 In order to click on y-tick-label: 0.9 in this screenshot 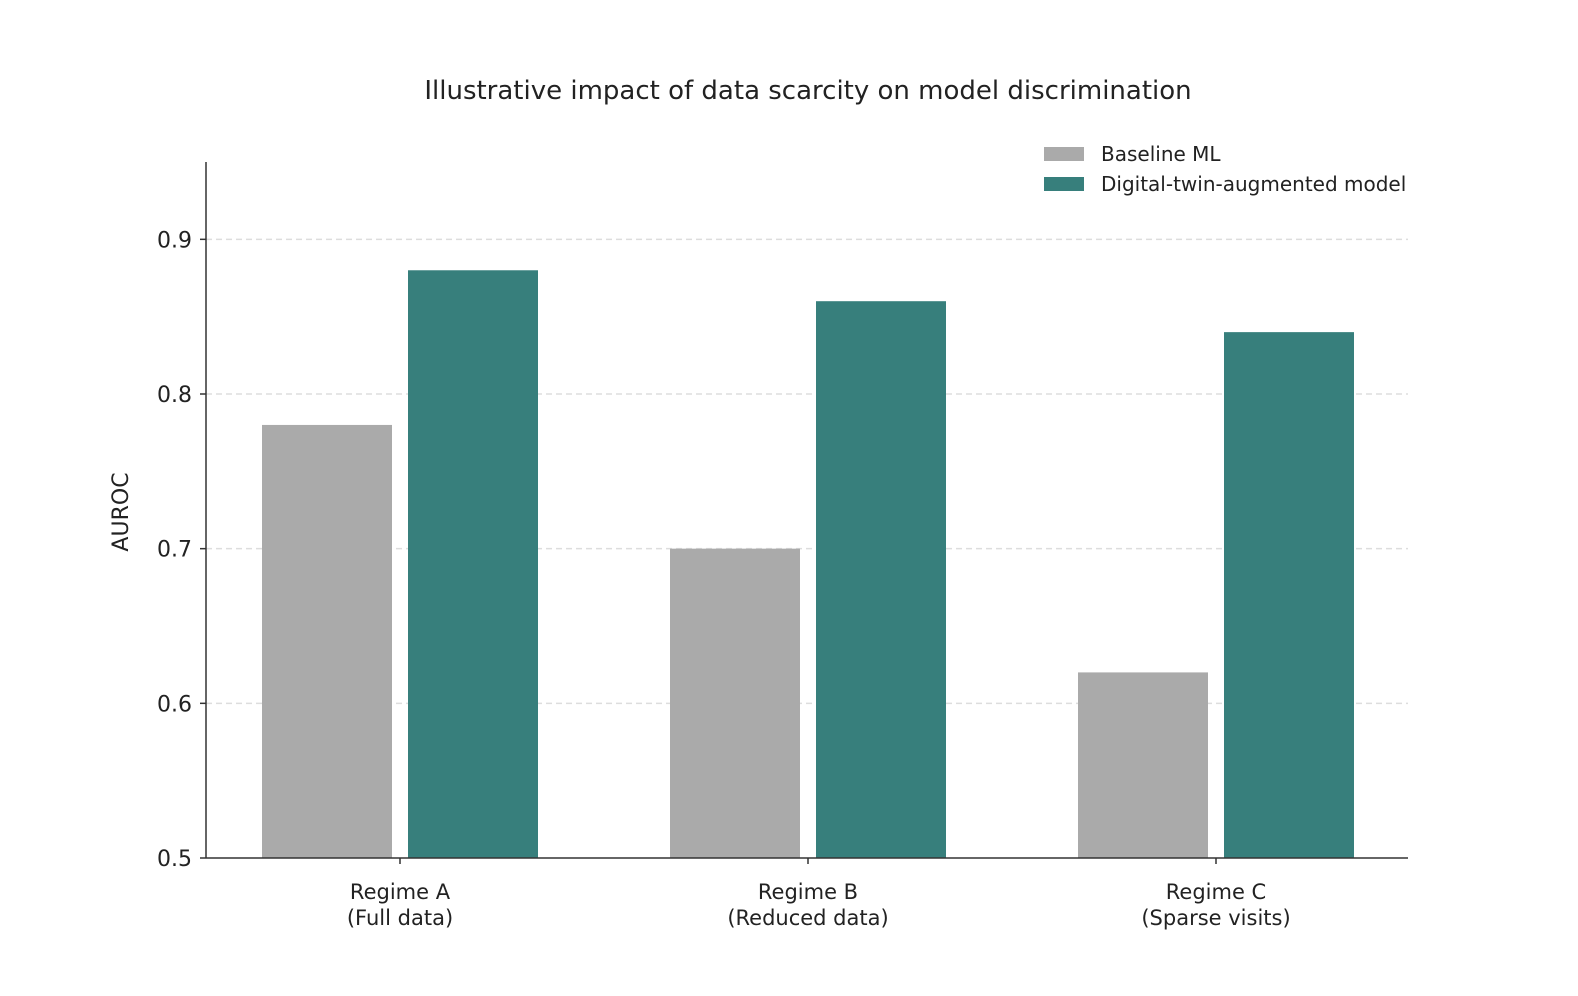, I will do `click(174, 240)`.